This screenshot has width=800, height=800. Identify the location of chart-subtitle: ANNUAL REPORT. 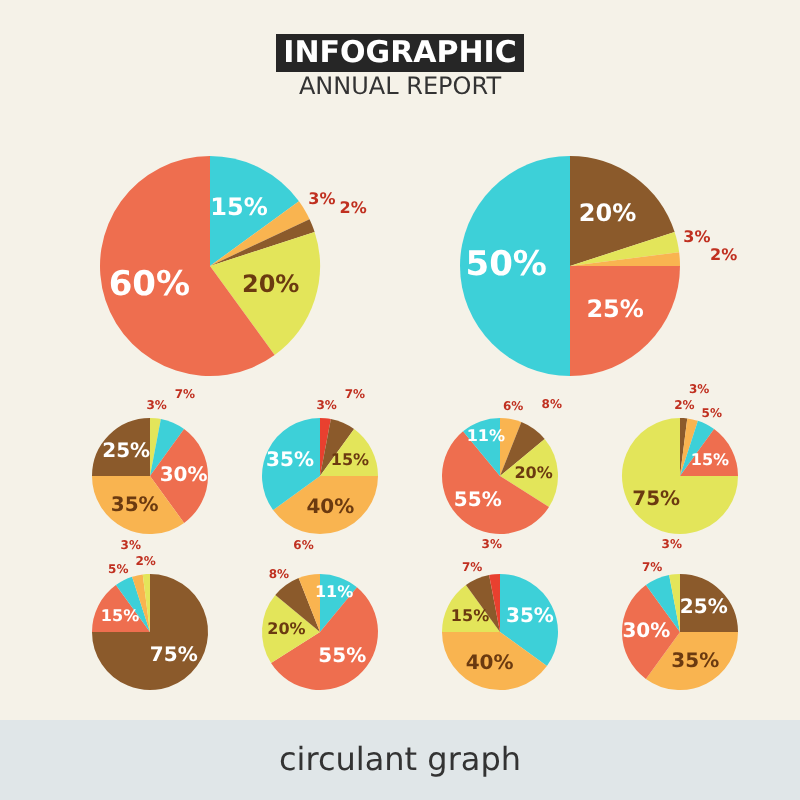
(400, 86).